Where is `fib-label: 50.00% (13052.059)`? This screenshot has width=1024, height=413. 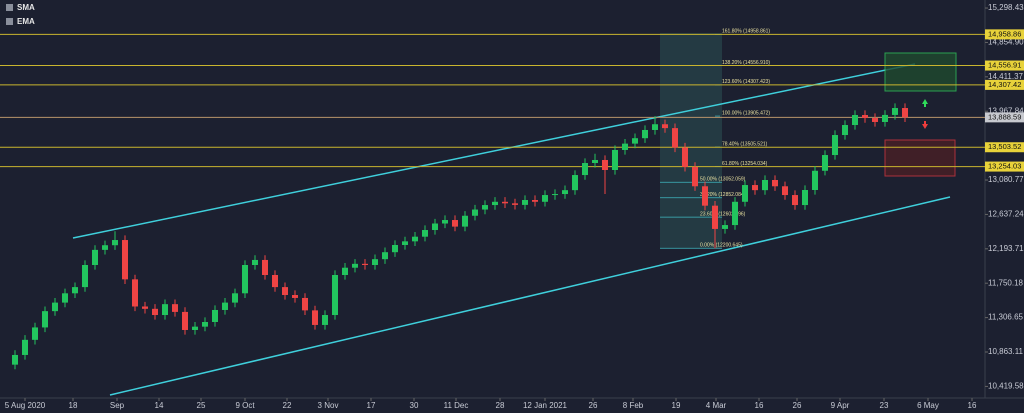 fib-label: 50.00% (13052.059) is located at coordinates (723, 180).